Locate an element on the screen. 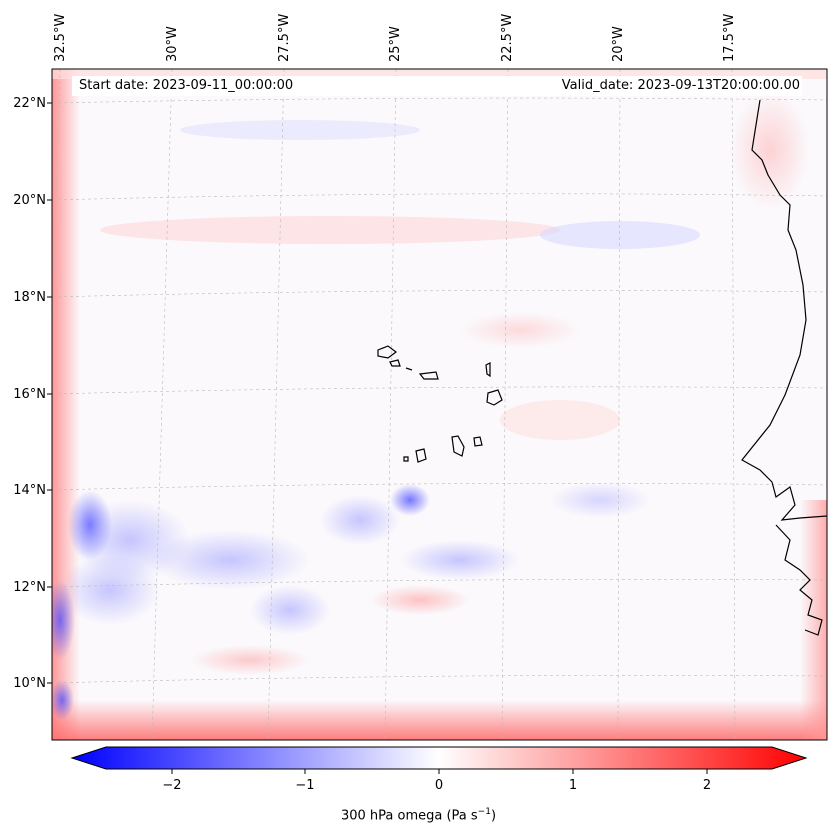 Image resolution: width=837 pixels, height=839 pixels. start-date-label: Start date: 2023-09-11_00:00:00 is located at coordinates (186, 85).